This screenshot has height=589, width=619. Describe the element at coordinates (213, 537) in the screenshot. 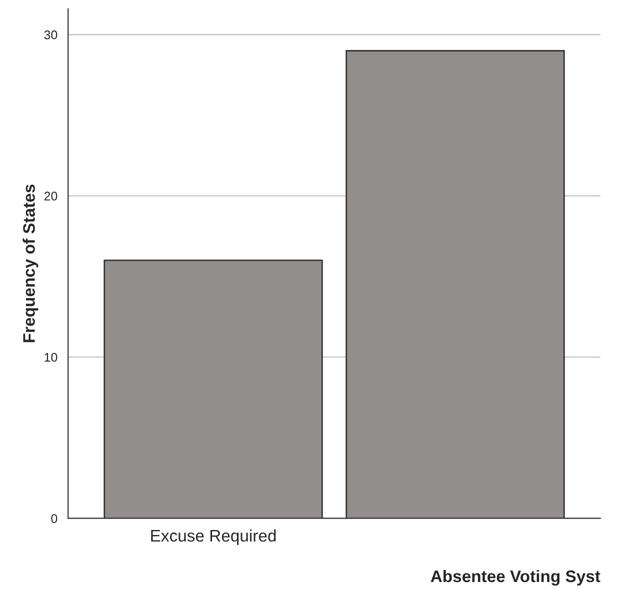

I see `x-tick-label: Excuse Required` at that location.